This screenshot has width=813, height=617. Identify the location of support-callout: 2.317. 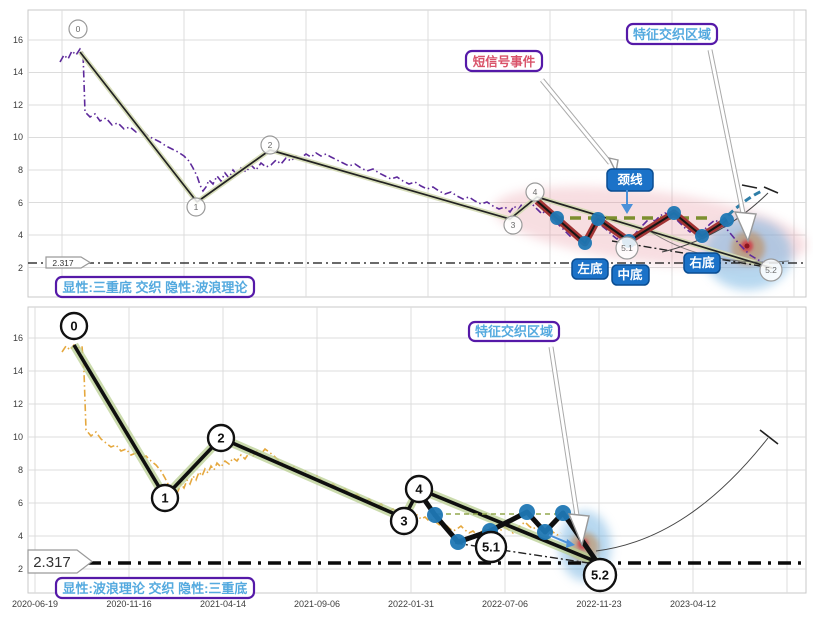
(68, 262).